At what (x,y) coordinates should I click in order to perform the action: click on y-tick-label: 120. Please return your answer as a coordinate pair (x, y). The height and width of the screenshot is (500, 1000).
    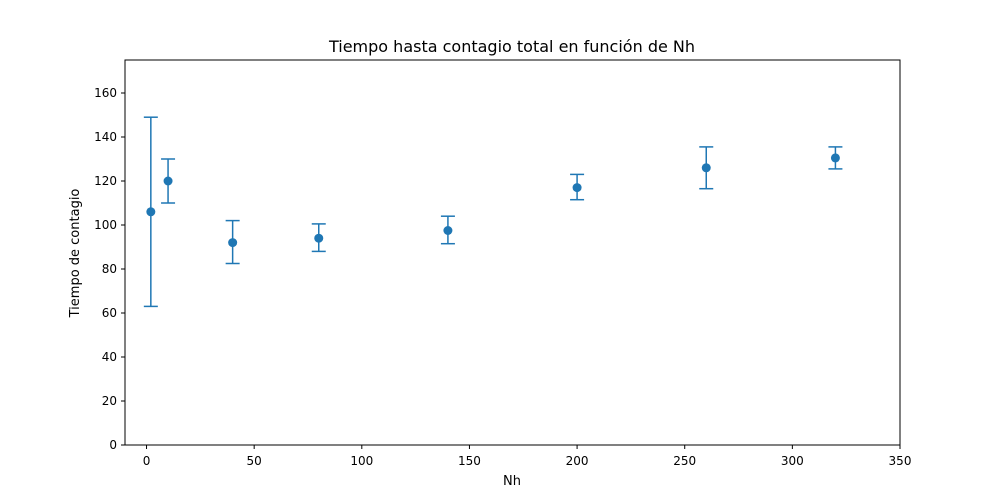
    Looking at the image, I should click on (105, 181).